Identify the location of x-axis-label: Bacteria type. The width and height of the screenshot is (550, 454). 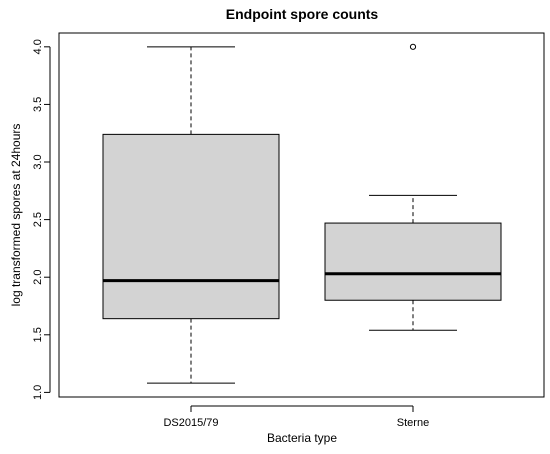
(302, 438).